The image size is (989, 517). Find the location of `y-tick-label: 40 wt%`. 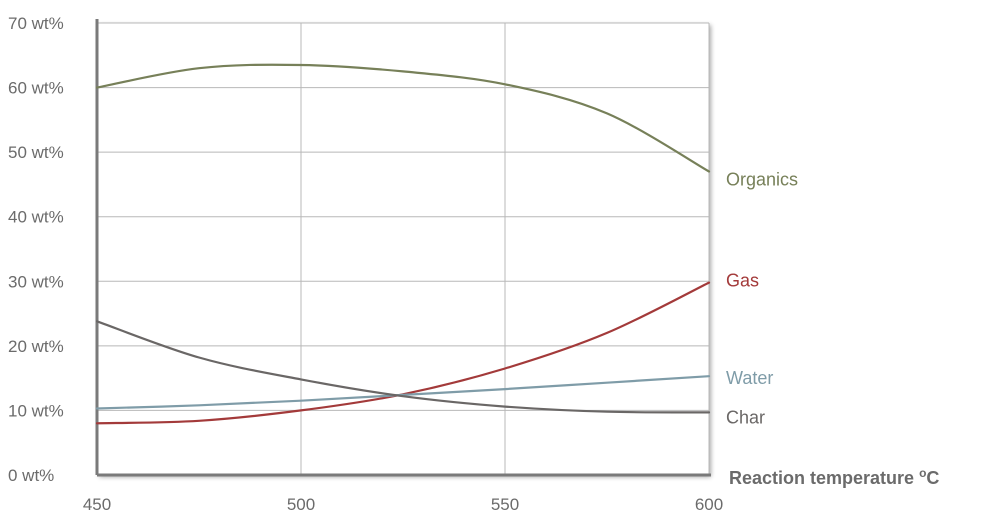

y-tick-label: 40 wt% is located at coordinates (36, 217).